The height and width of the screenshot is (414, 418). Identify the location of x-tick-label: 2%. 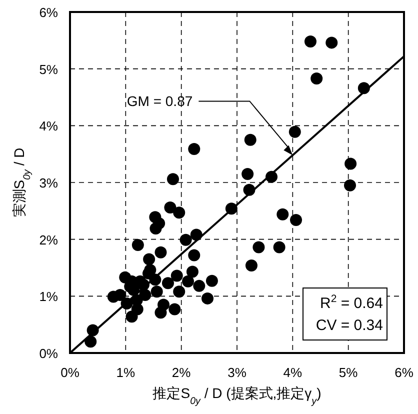
(182, 372).